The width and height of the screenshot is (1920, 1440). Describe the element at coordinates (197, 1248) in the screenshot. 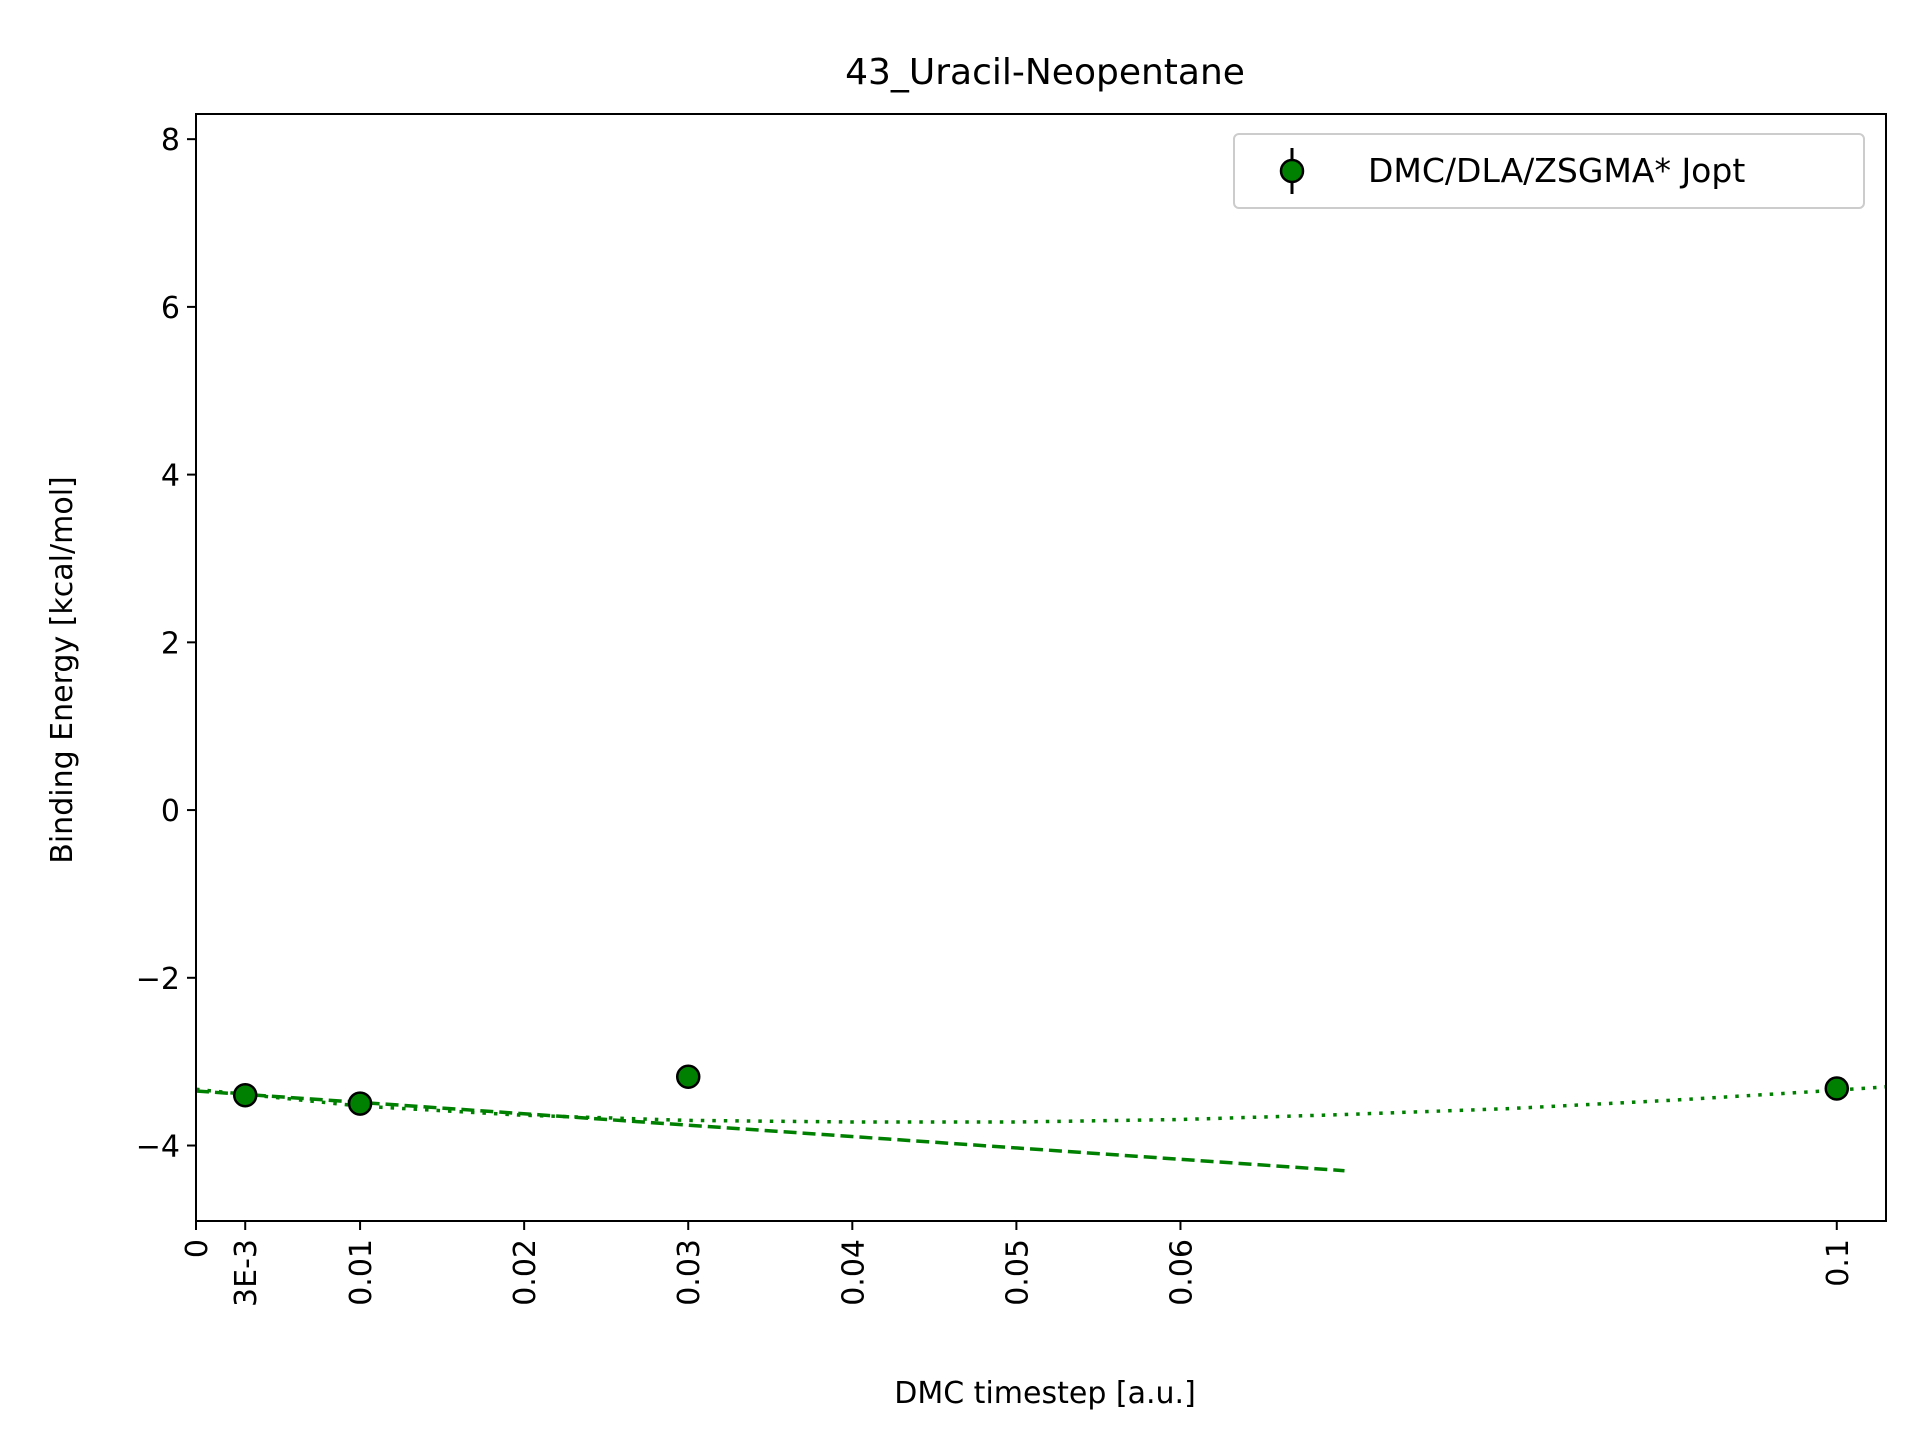

I see `x-tick-label: 0` at that location.